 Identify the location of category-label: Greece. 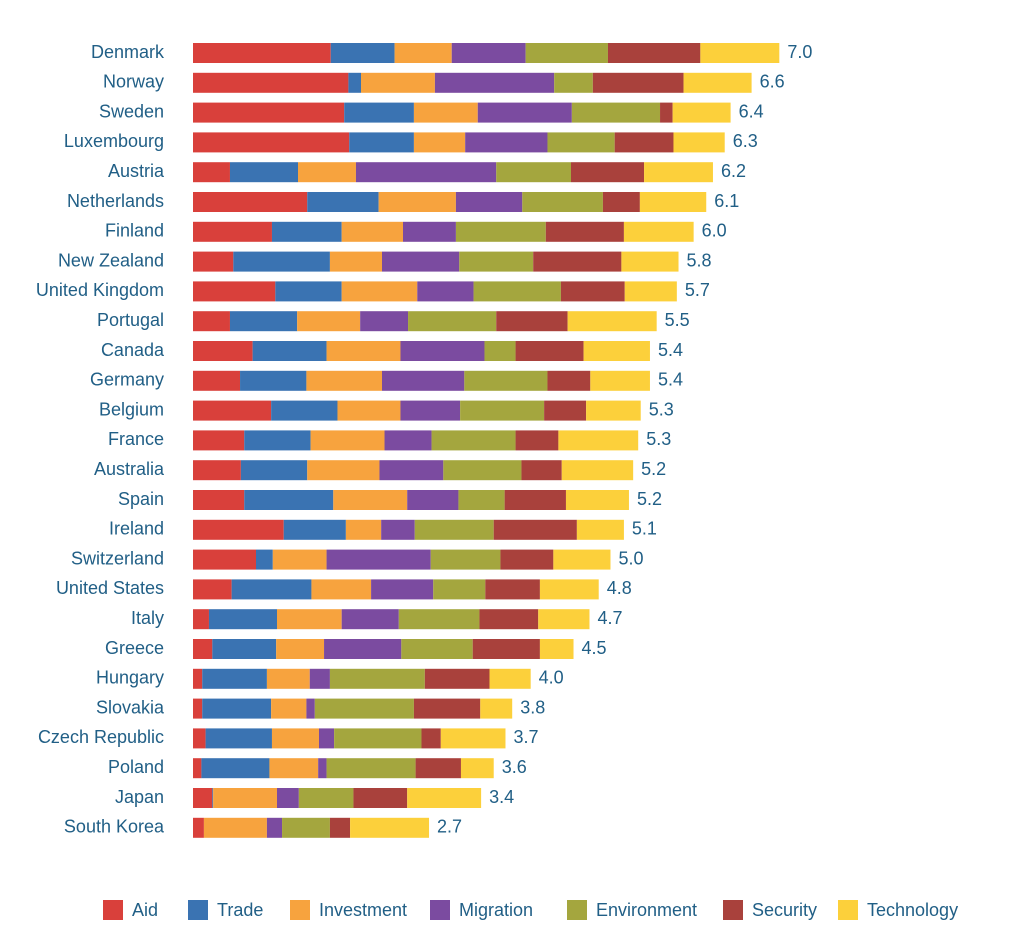
(134, 648).